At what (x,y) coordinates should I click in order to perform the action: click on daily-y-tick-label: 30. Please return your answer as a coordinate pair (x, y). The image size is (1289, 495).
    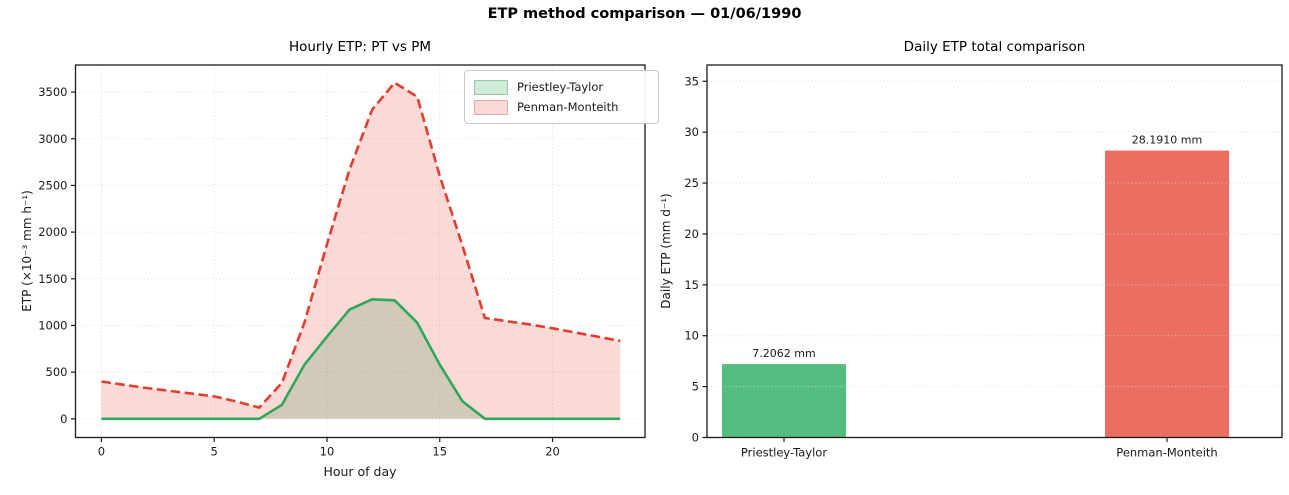
    Looking at the image, I should click on (691, 132).